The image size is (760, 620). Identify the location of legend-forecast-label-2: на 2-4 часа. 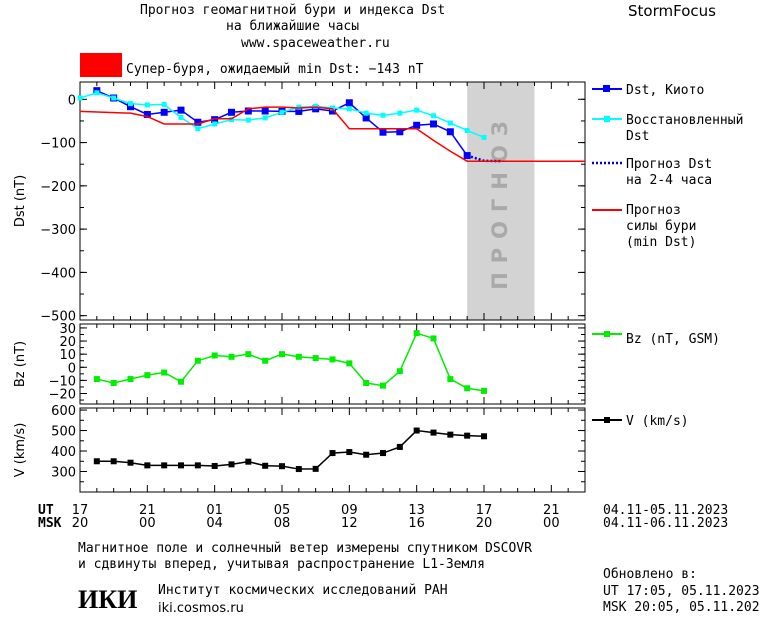
(669, 180).